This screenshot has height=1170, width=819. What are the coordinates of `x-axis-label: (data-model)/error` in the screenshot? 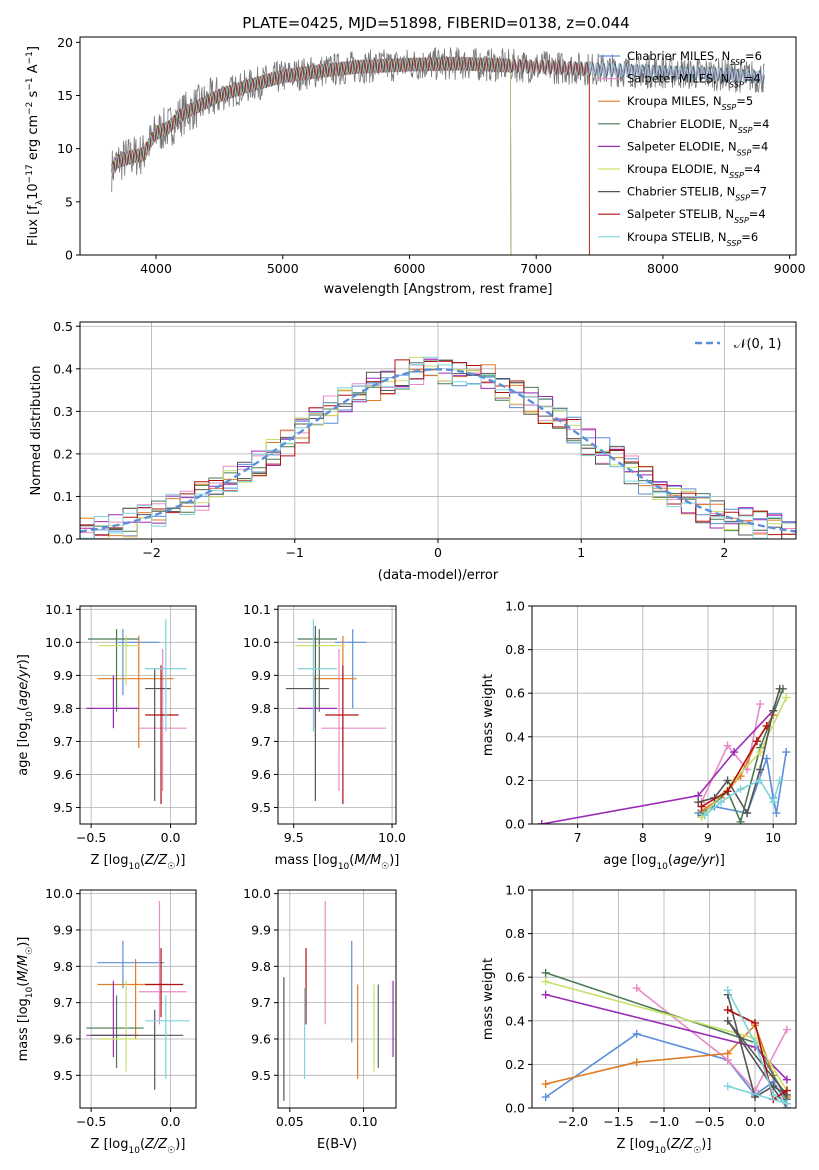 It's located at (438, 575).